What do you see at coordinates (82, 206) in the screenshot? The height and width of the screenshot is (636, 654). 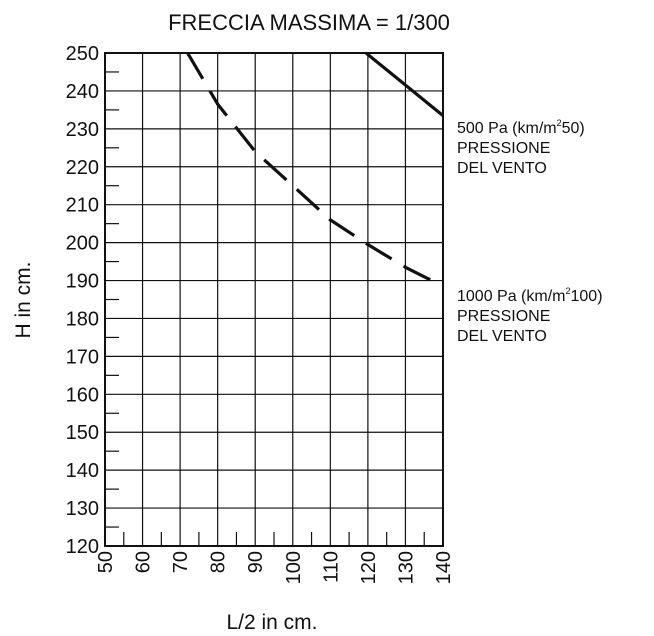 I see `y-tick-label: 210` at bounding box center [82, 206].